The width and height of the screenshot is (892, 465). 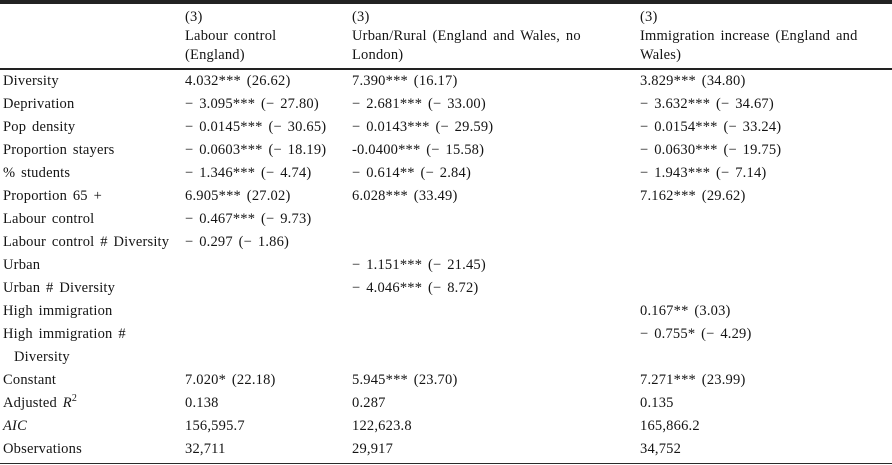 What do you see at coordinates (693, 196) in the screenshot?
I see `cell-model3: 7.162*** (29.62)` at bounding box center [693, 196].